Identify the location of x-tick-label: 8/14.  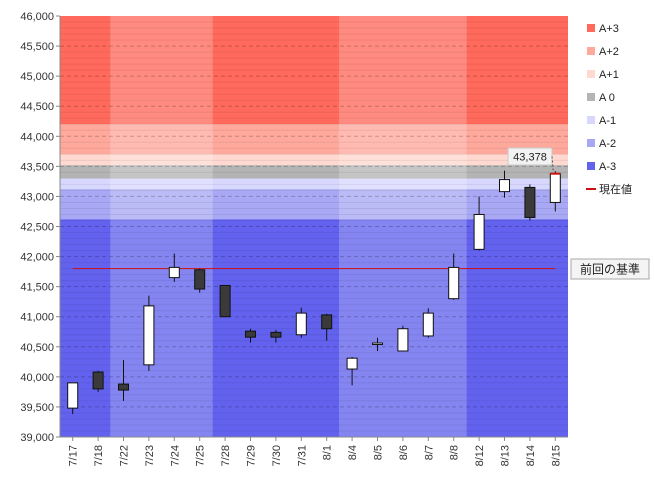
(531, 455).